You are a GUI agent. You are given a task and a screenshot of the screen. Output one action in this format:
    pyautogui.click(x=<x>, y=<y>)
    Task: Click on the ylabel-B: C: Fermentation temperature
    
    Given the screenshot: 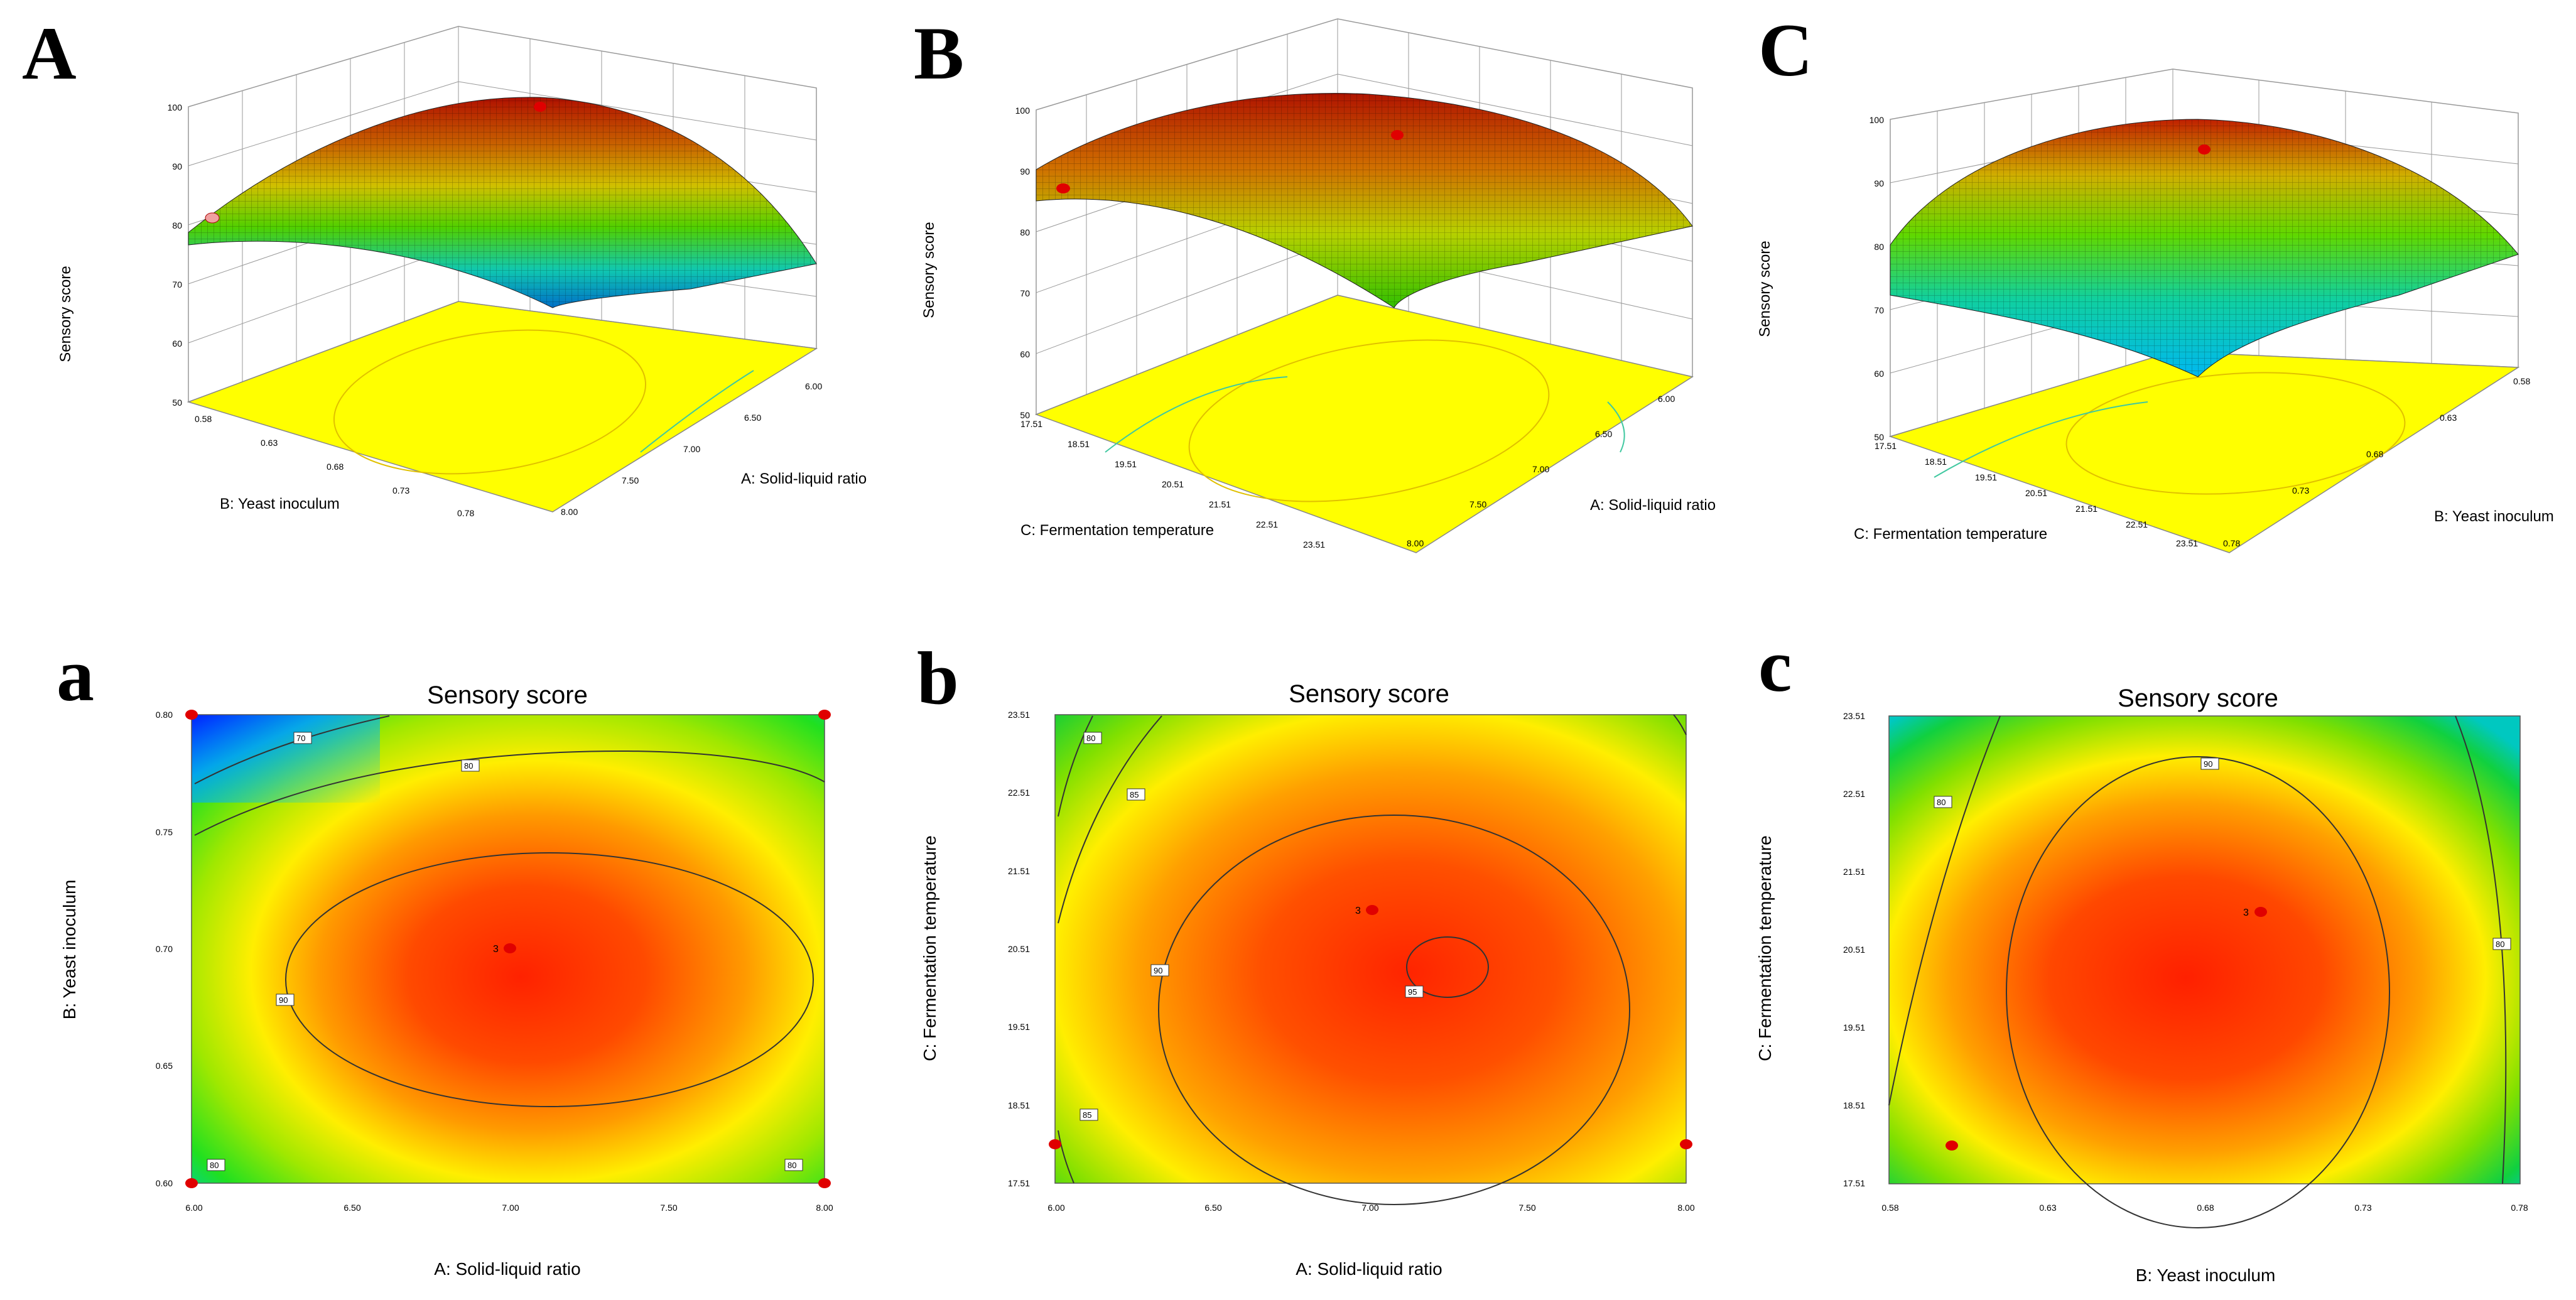 What is the action you would take?
    pyautogui.click(x=1117, y=530)
    